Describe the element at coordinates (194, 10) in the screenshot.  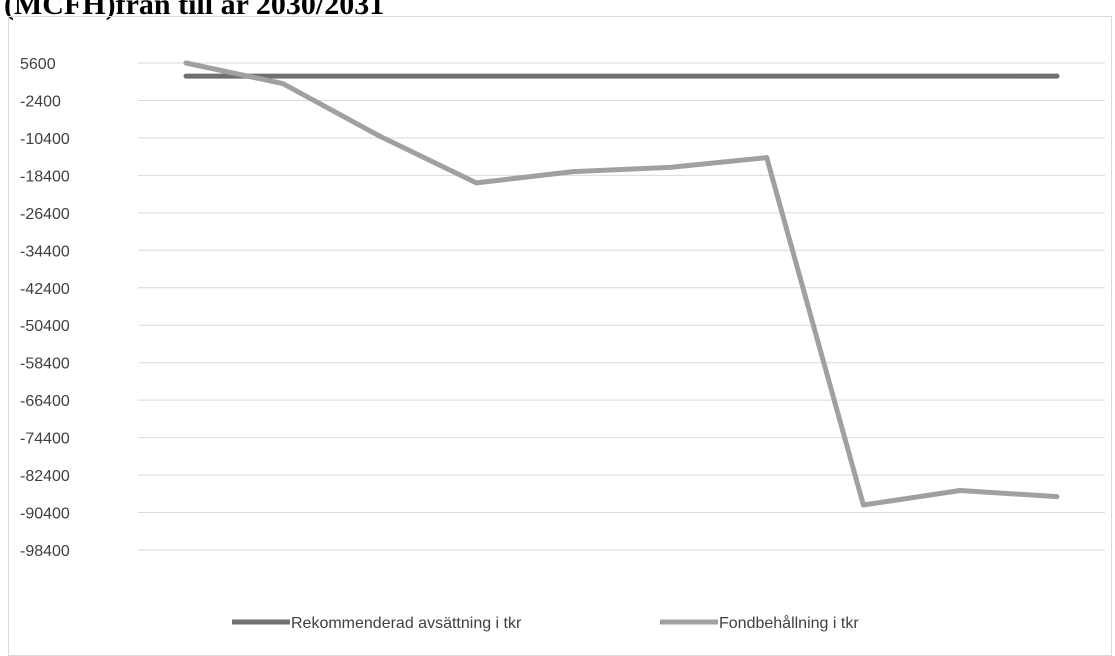
I see `chart-title: (MCFH)från till år 2030/2031` at that location.